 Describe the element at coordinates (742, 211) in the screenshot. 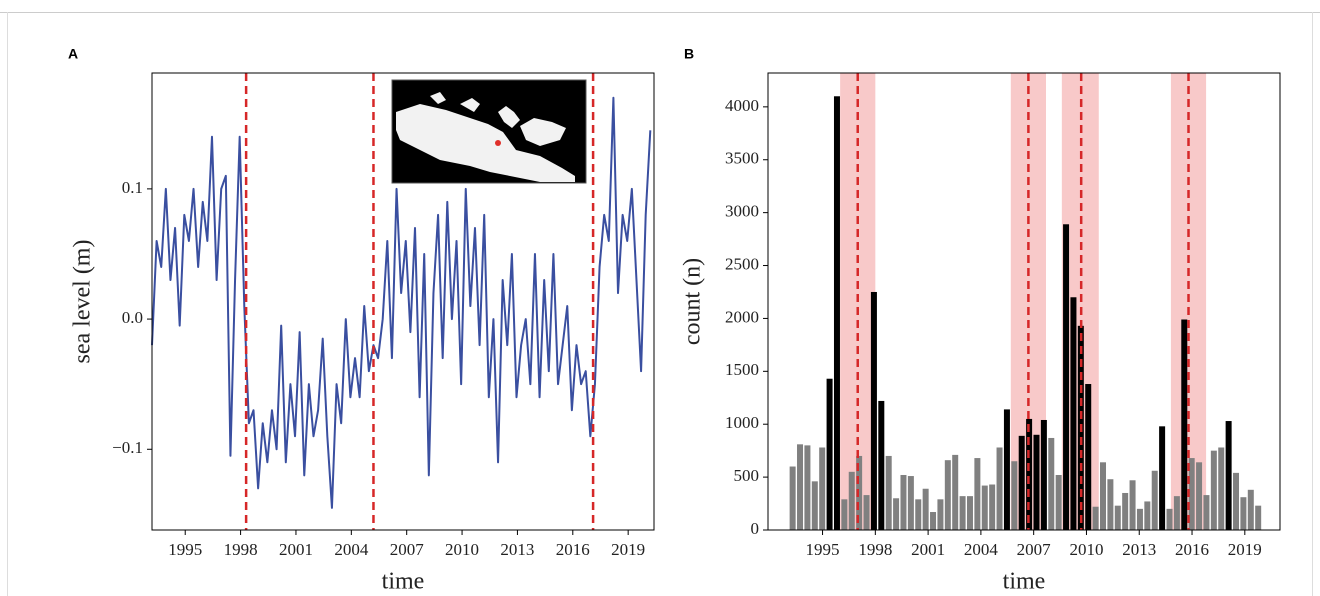

I see `y-tick-label: 3000` at that location.